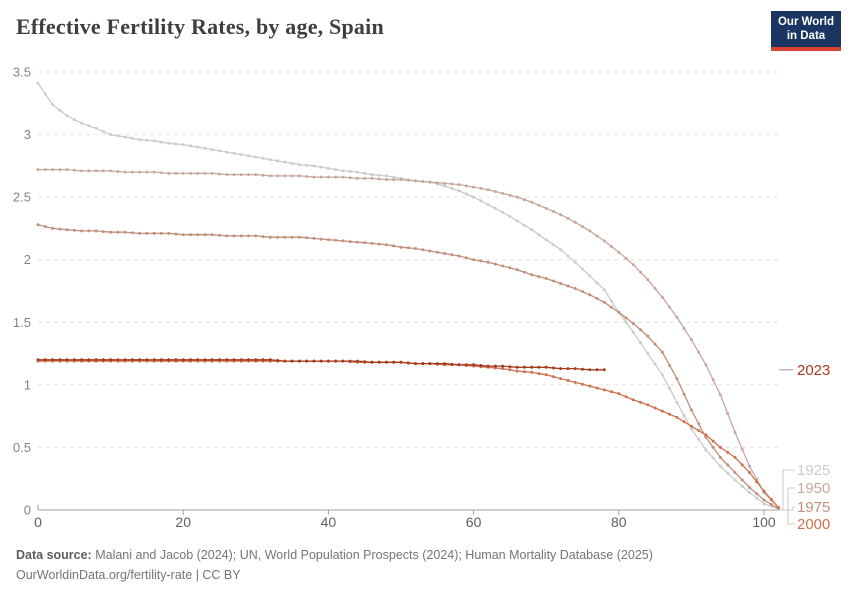  What do you see at coordinates (786, 490) in the screenshot?
I see `legend-connector-1925` at bounding box center [786, 490].